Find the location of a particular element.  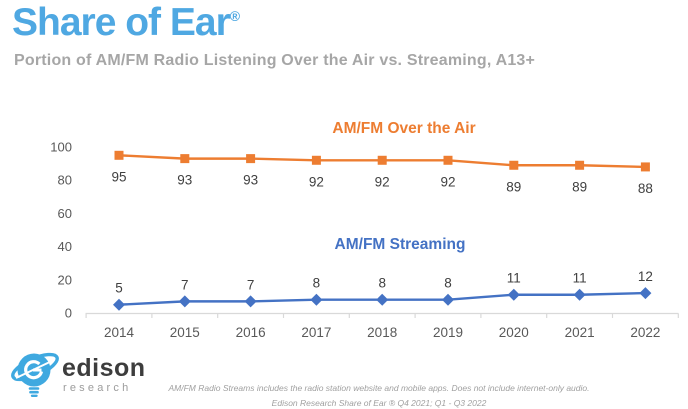

x-tick-label-2018: 2018 is located at coordinates (382, 332).